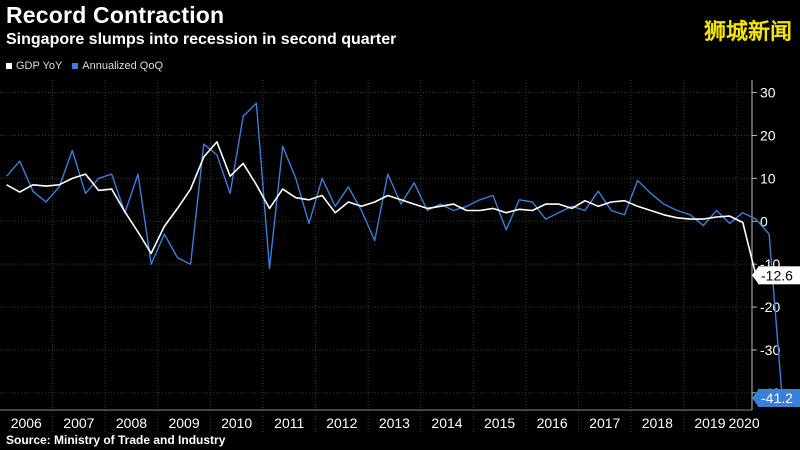 This screenshot has width=800, height=450. I want to click on x-tick-label: 2010, so click(236, 423).